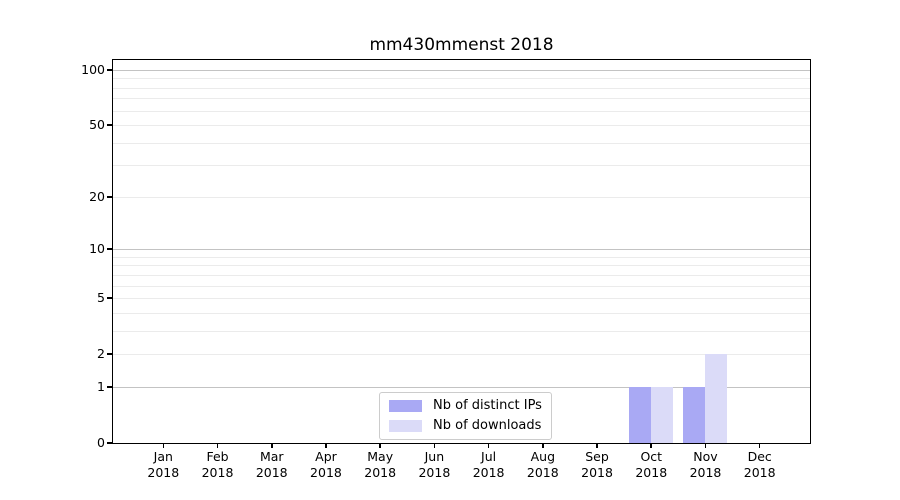 This screenshot has width=900, height=500. I want to click on chart-title: mm430mmenst 2018, so click(461, 45).